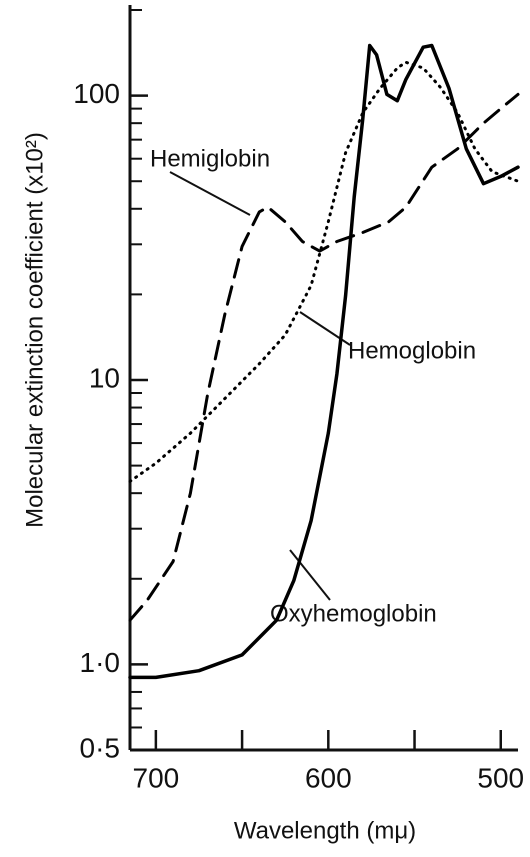 This screenshot has height=857, width=530. Describe the element at coordinates (34, 330) in the screenshot. I see `y-axis-label: Molecular extinction coefficient (x10²)` at that location.